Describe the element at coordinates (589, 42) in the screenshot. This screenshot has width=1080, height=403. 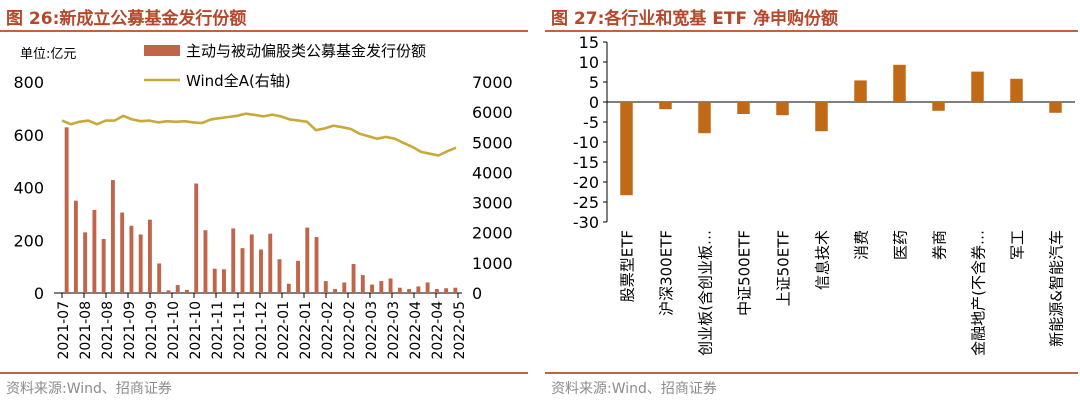
I see `y-tick-label: 15` at that location.